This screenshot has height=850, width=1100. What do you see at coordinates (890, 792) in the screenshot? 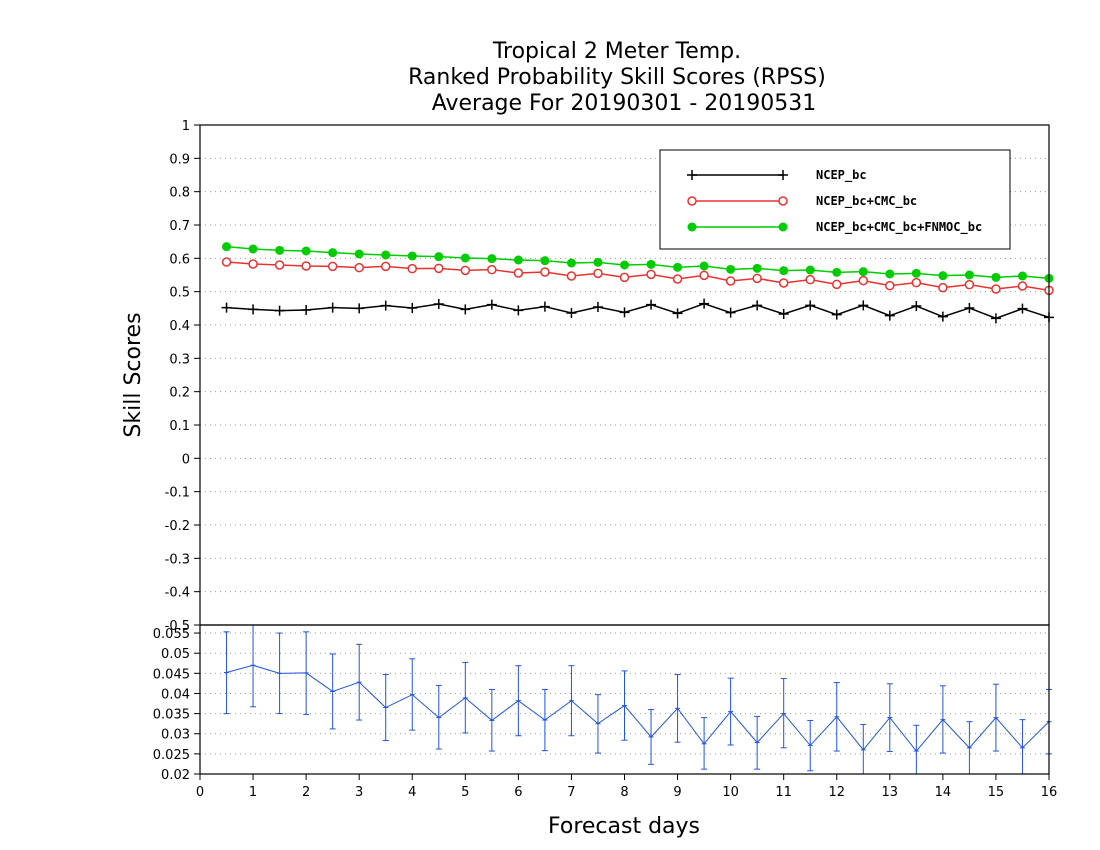
I see `x-tick-label: 13` at bounding box center [890, 792].